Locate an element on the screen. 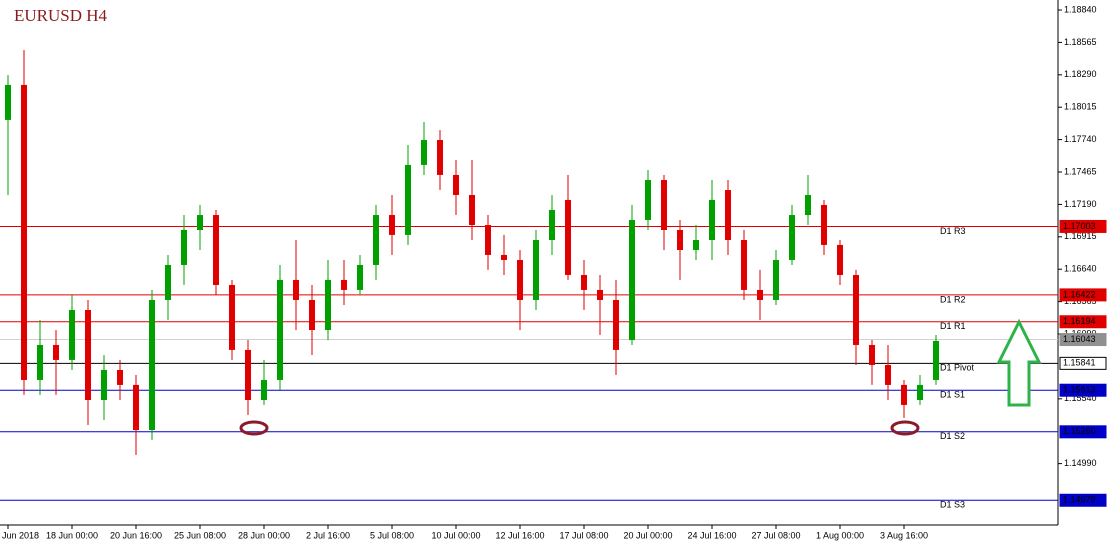 The width and height of the screenshot is (1109, 547). price-box-label: 1.17003 is located at coordinates (1079, 226).